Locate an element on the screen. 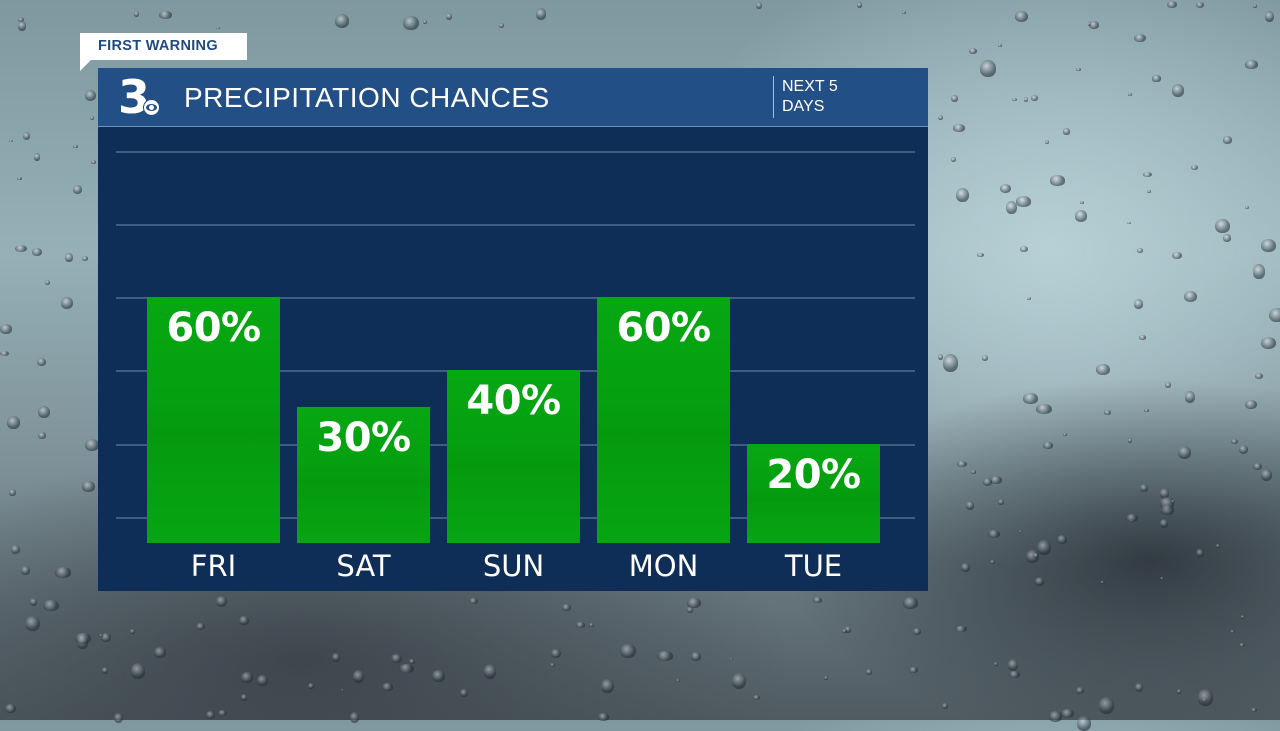  first-warning-badge: FIRST WARNING is located at coordinates (163, 46).